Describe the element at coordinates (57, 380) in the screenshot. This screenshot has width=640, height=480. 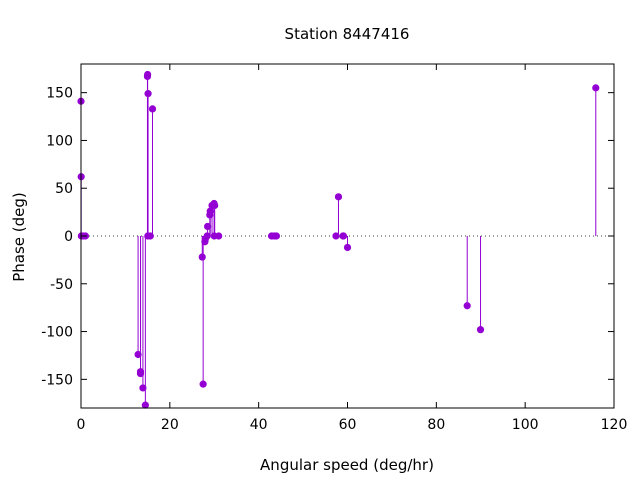
I see `y-tick-label: -150` at that location.